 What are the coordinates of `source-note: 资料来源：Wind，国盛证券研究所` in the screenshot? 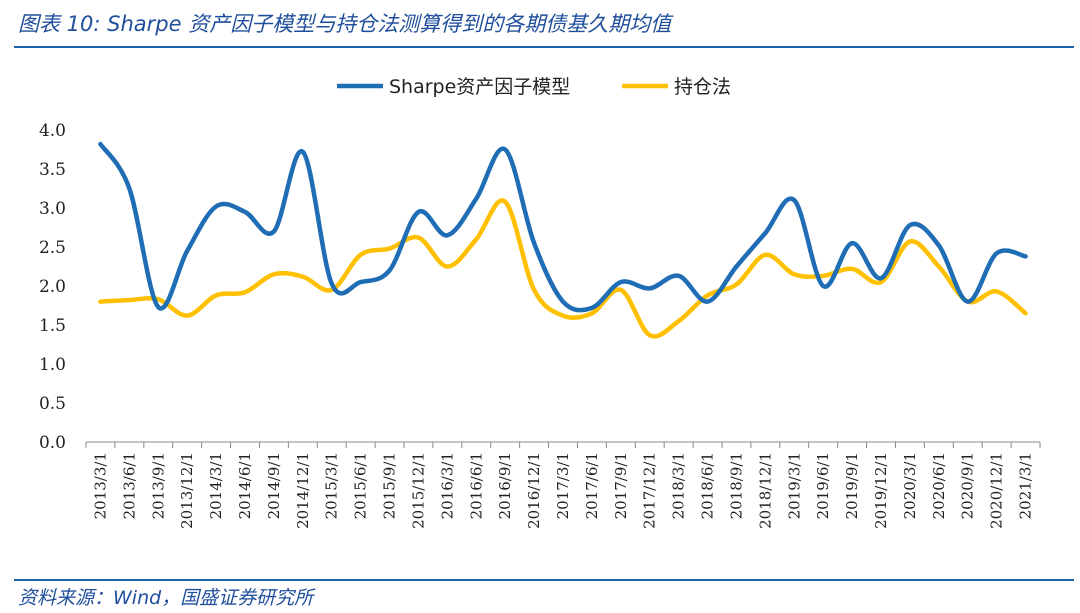 It's located at (166, 598).